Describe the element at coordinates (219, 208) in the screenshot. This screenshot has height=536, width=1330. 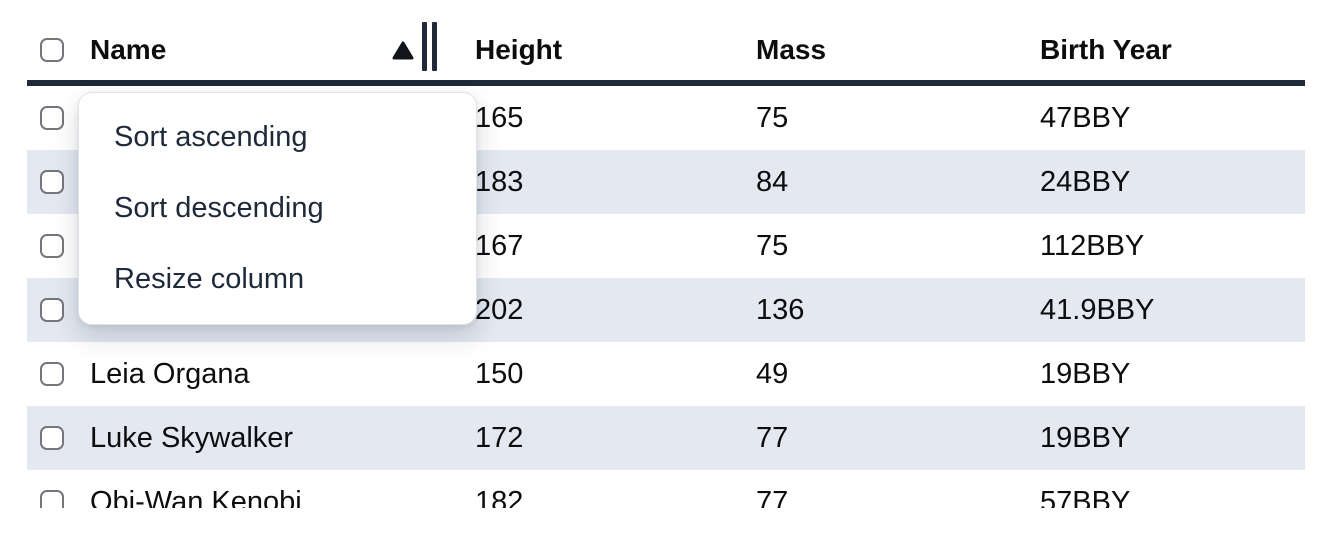
I see `menu-item-sort-descending: Sort descending` at that location.